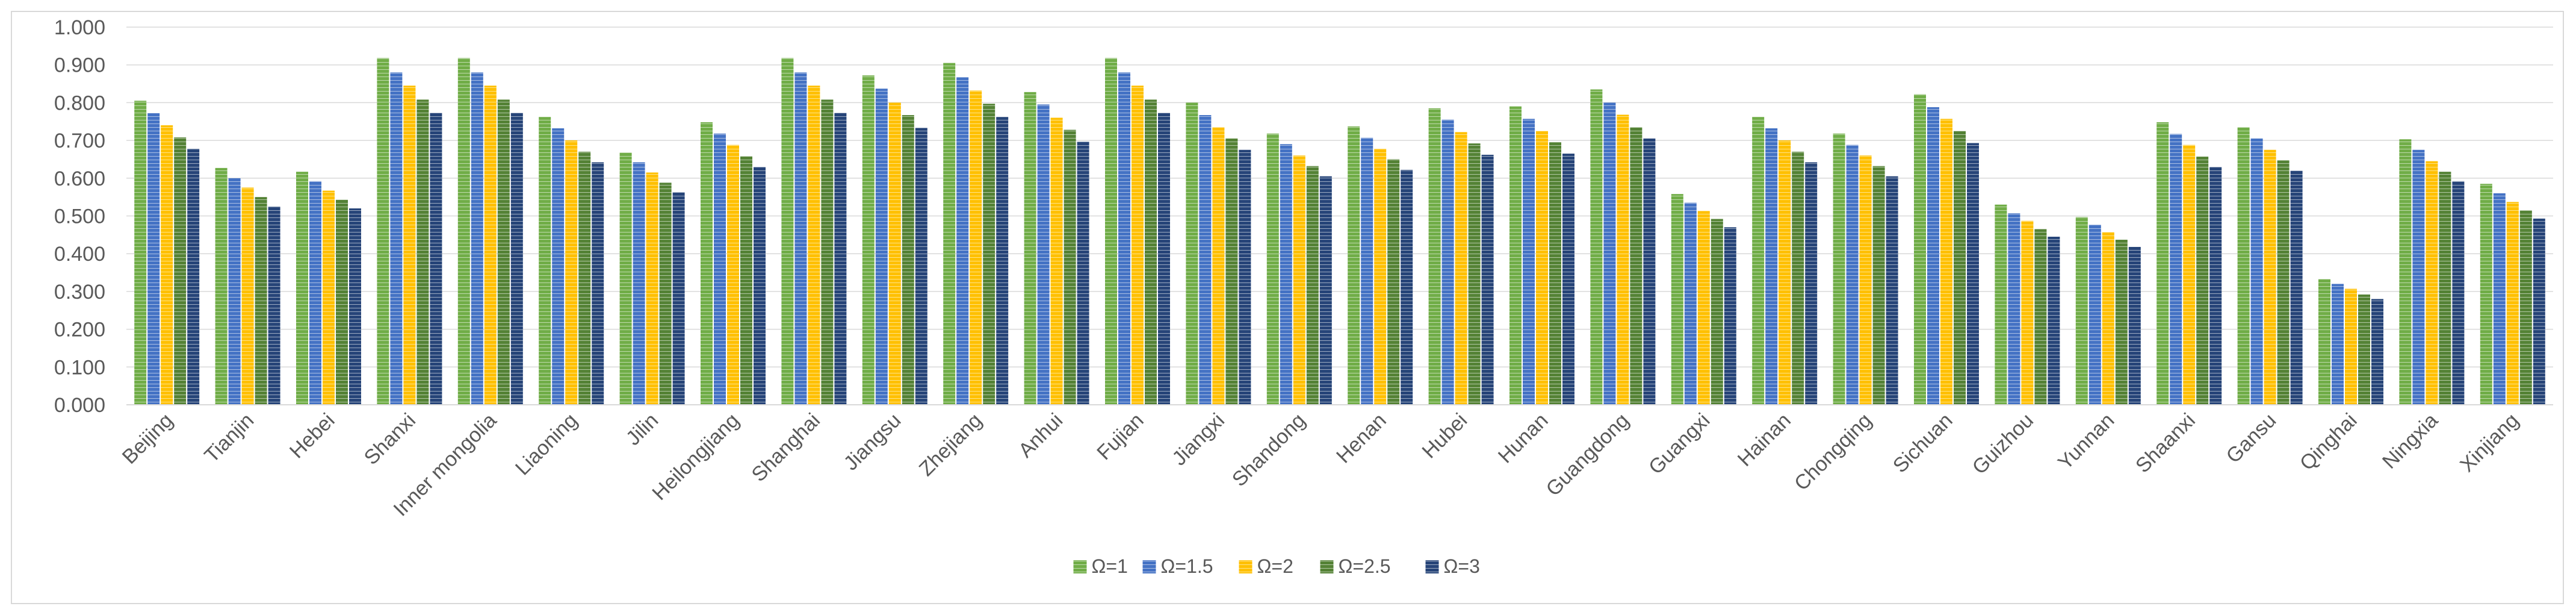 The height and width of the screenshot is (615, 2576). I want to click on x-tick-label: Zhejiang, so click(951, 445).